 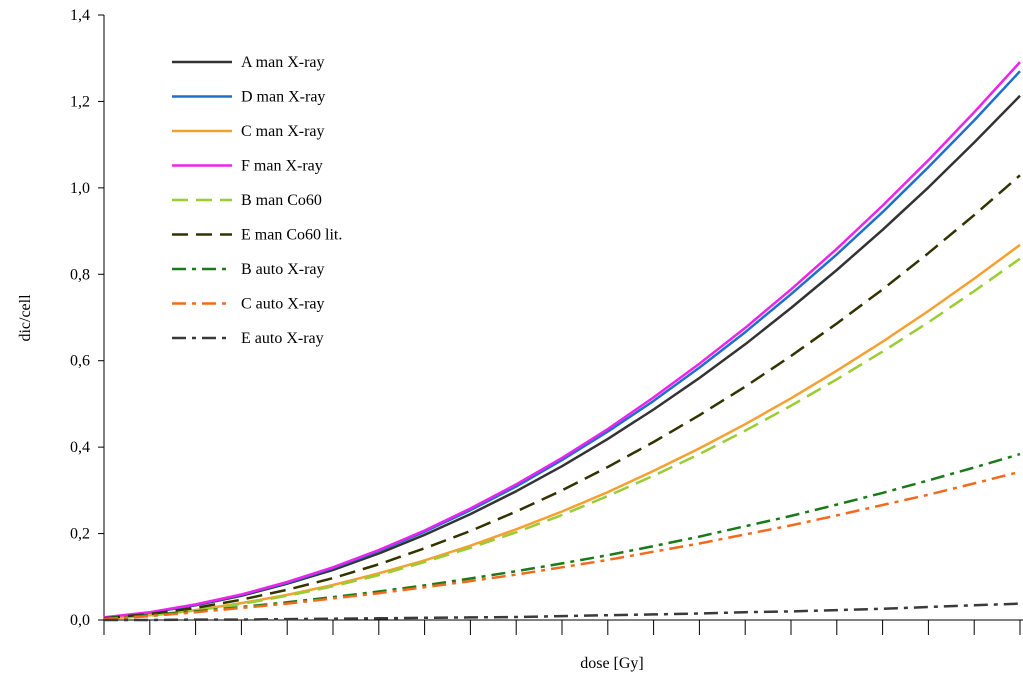 What do you see at coordinates (80, 620) in the screenshot?
I see `y-tick-label: 0,0` at bounding box center [80, 620].